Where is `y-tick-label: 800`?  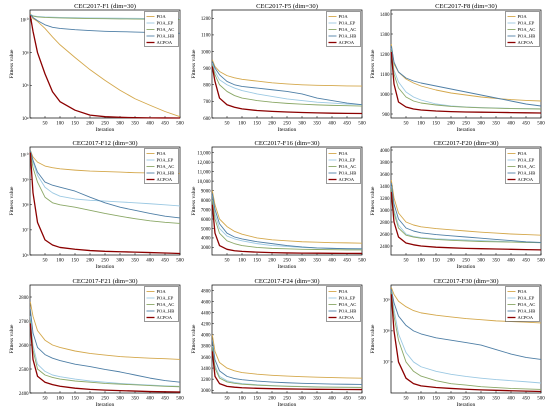 y-tick-label: 800 is located at coordinates (207, 86).